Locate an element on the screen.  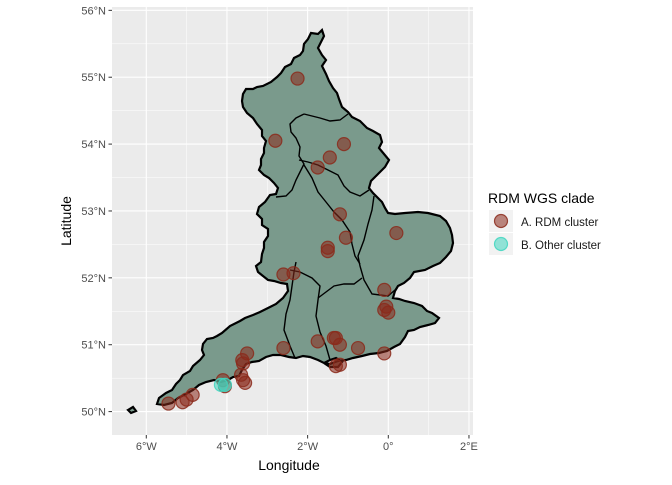
x-tick-label: 0° is located at coordinates (388, 447).